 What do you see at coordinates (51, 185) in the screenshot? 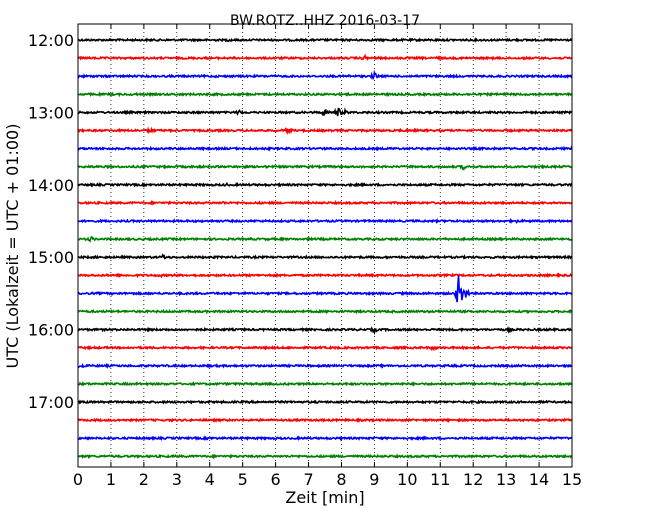
I see `y-tick-label: 14:00` at bounding box center [51, 185].